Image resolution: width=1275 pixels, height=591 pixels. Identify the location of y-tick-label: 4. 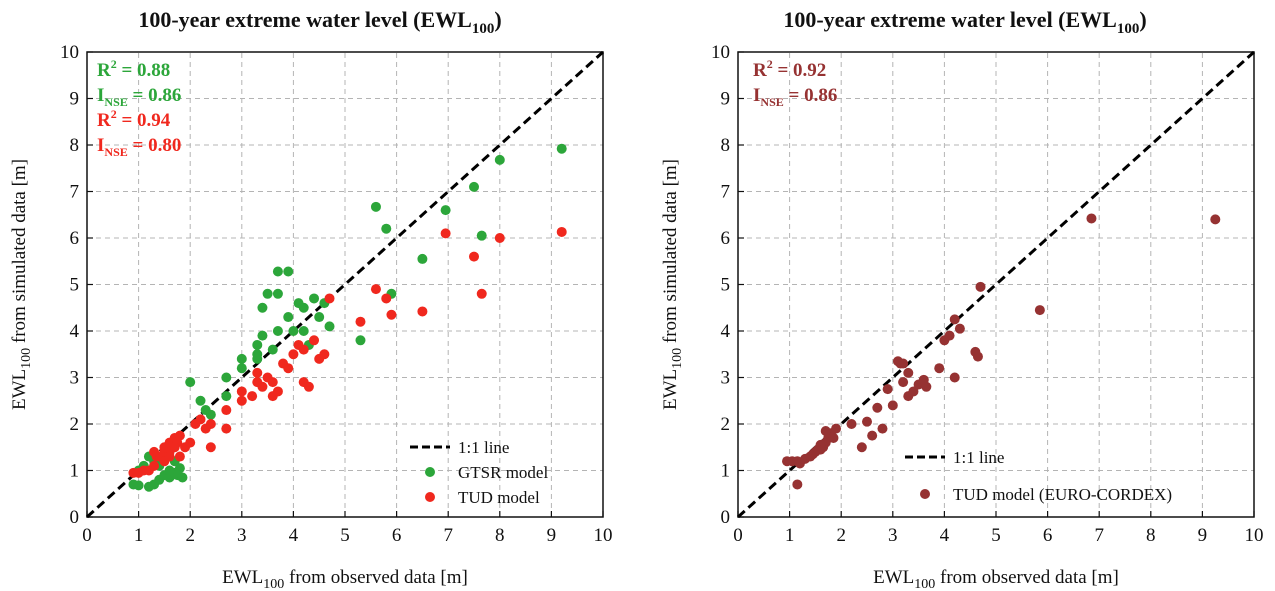
(75, 331).